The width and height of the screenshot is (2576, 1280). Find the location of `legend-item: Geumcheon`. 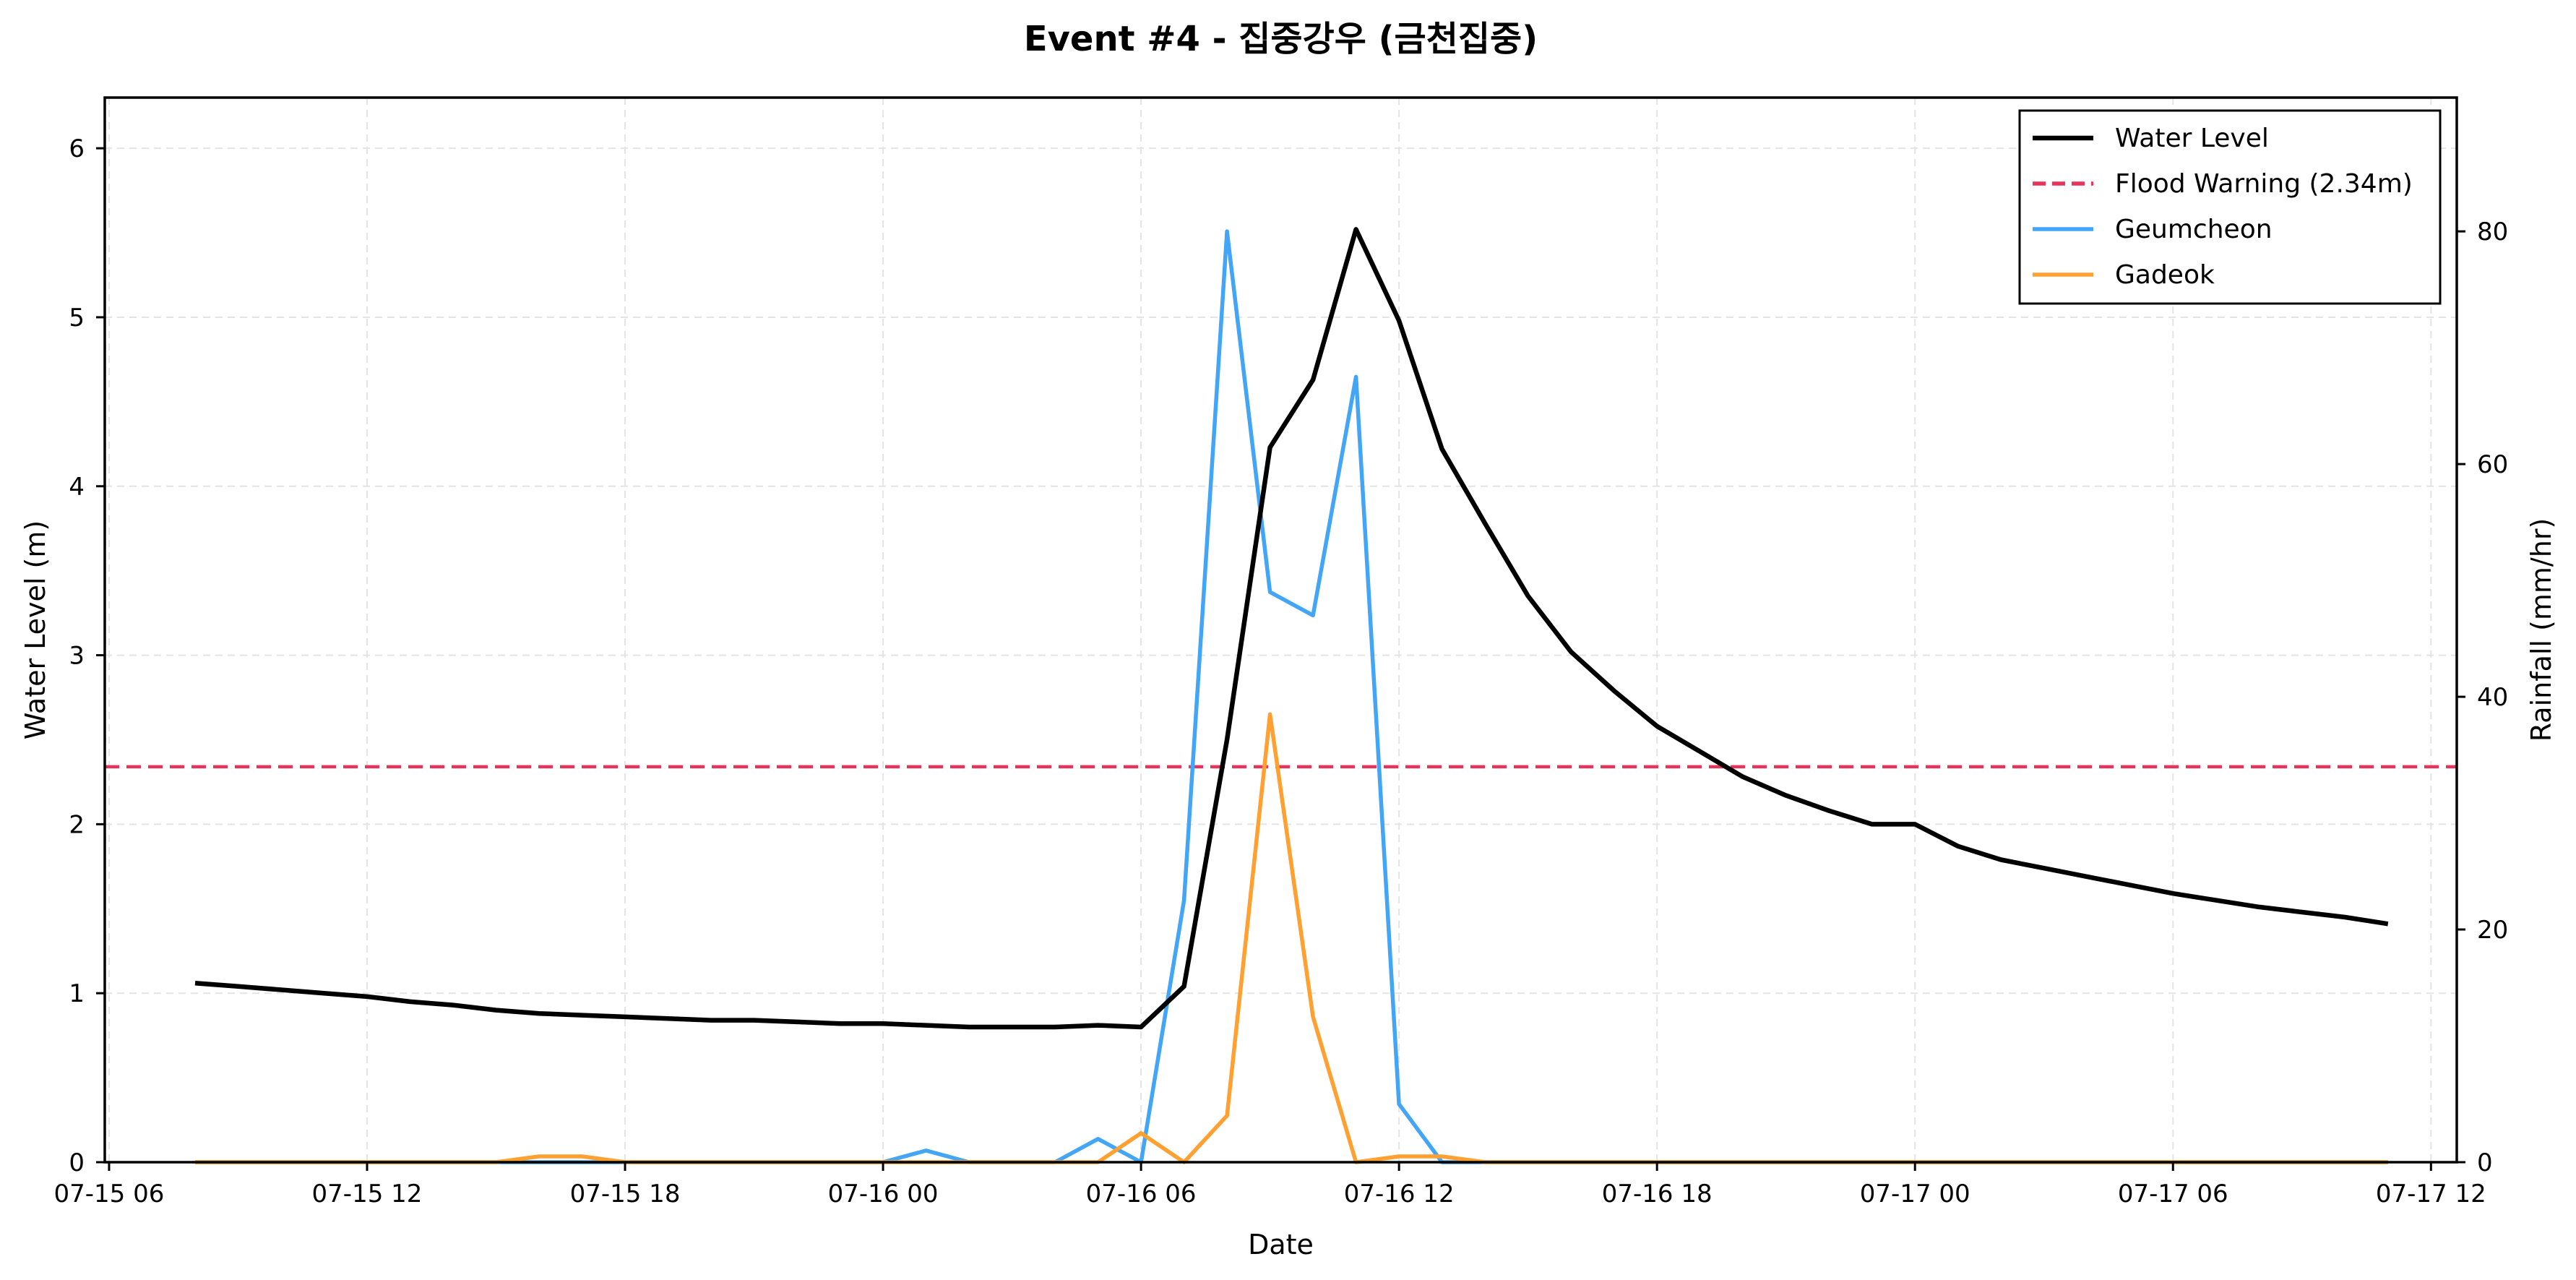

legend-item: Geumcheon is located at coordinates (2153, 229).